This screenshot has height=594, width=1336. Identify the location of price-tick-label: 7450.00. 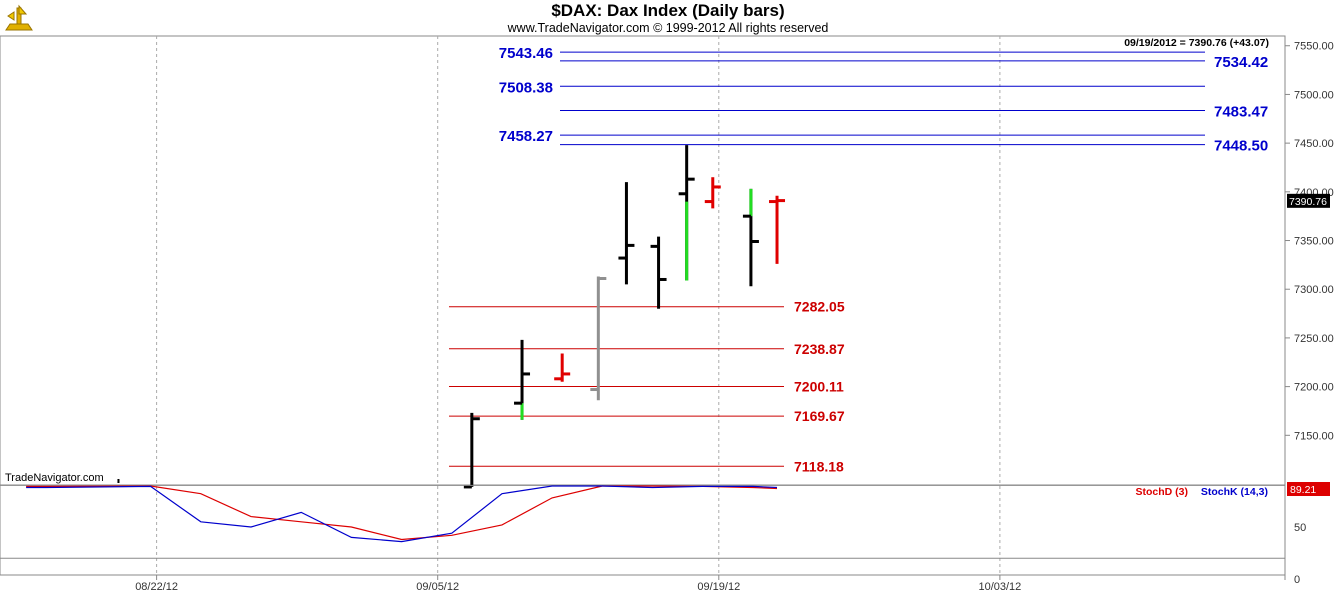
(1314, 144).